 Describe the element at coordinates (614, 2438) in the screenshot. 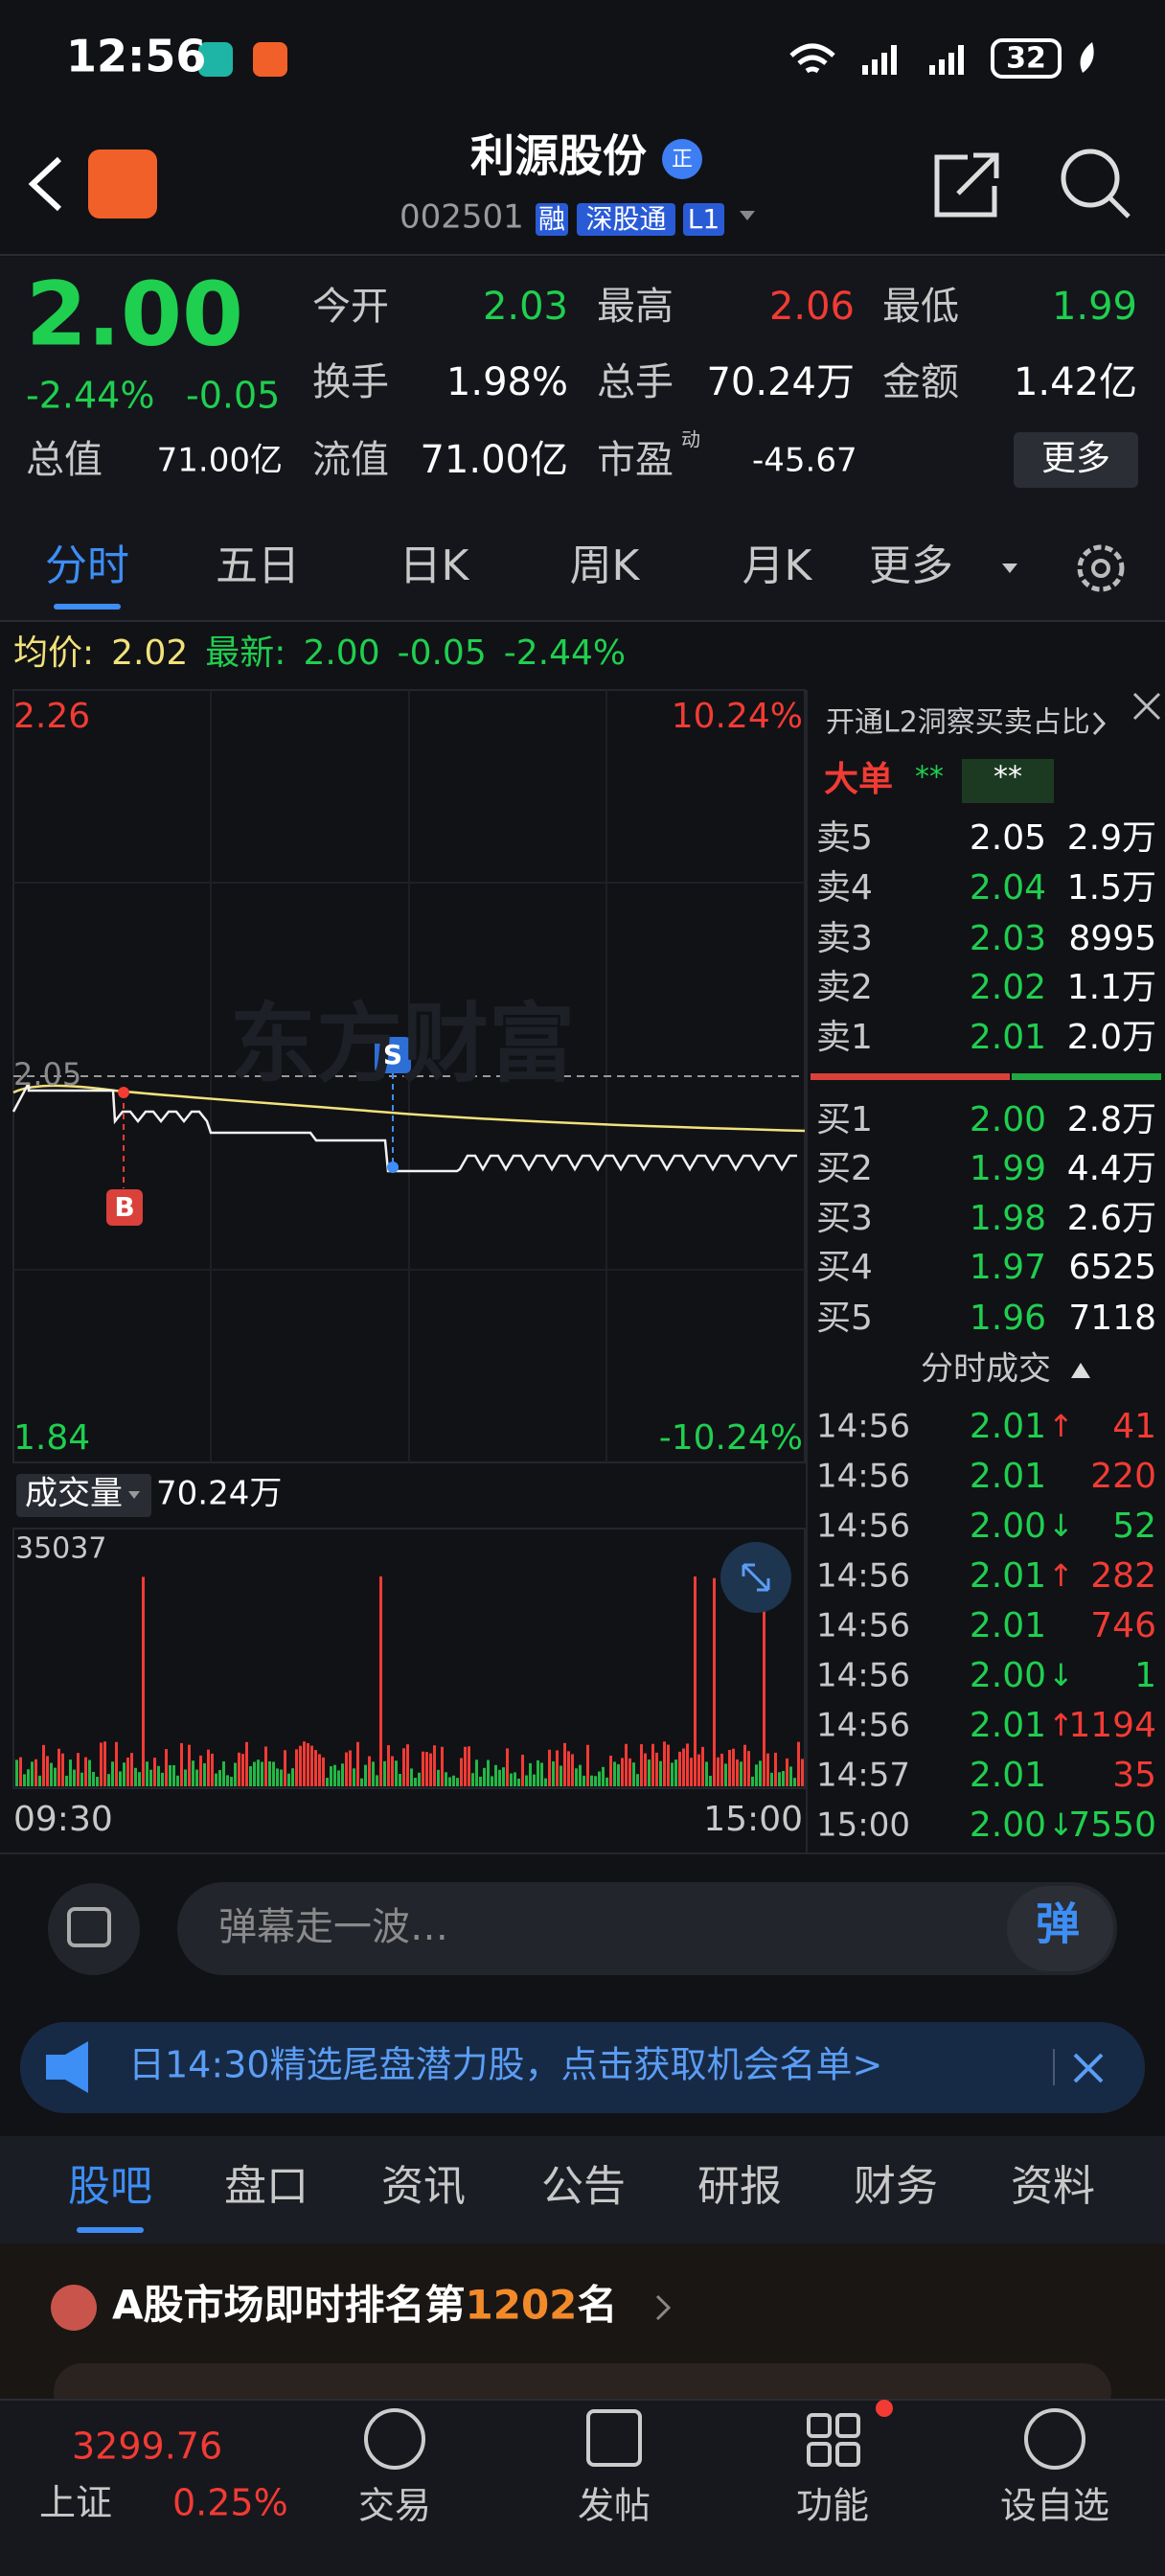

I see `post-icon` at that location.